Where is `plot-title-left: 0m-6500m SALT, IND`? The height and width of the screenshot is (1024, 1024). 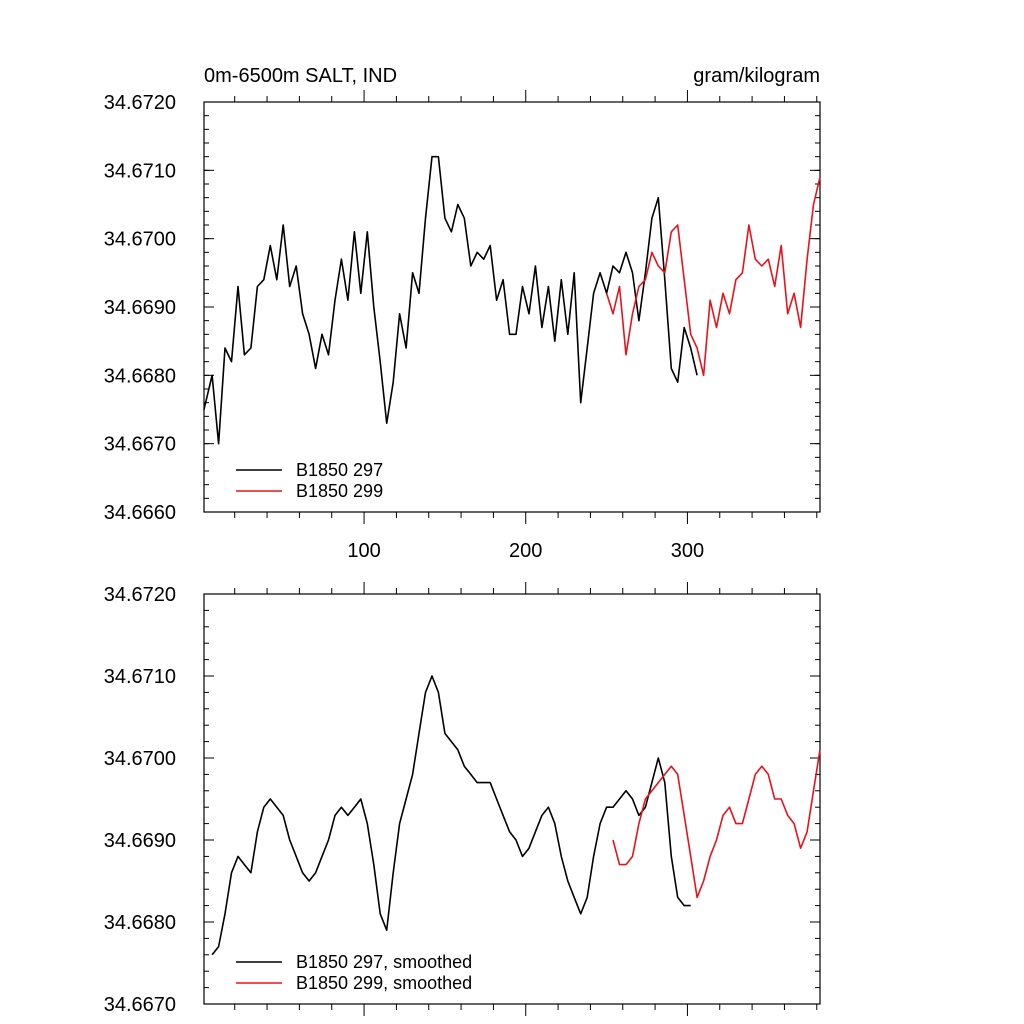
plot-title-left: 0m-6500m SALT, IND is located at coordinates (300, 76).